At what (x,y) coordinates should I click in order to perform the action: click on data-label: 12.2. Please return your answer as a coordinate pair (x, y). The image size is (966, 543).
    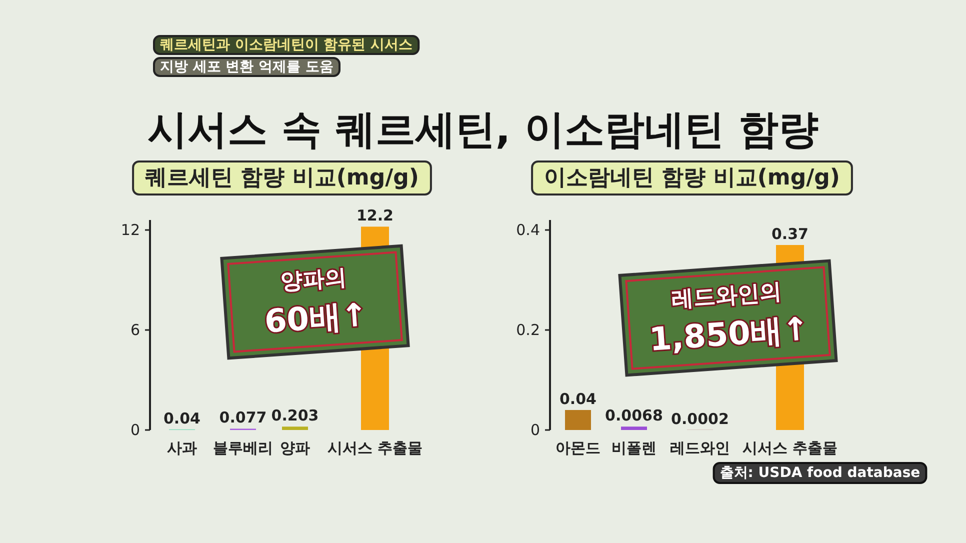
    Looking at the image, I should click on (375, 215).